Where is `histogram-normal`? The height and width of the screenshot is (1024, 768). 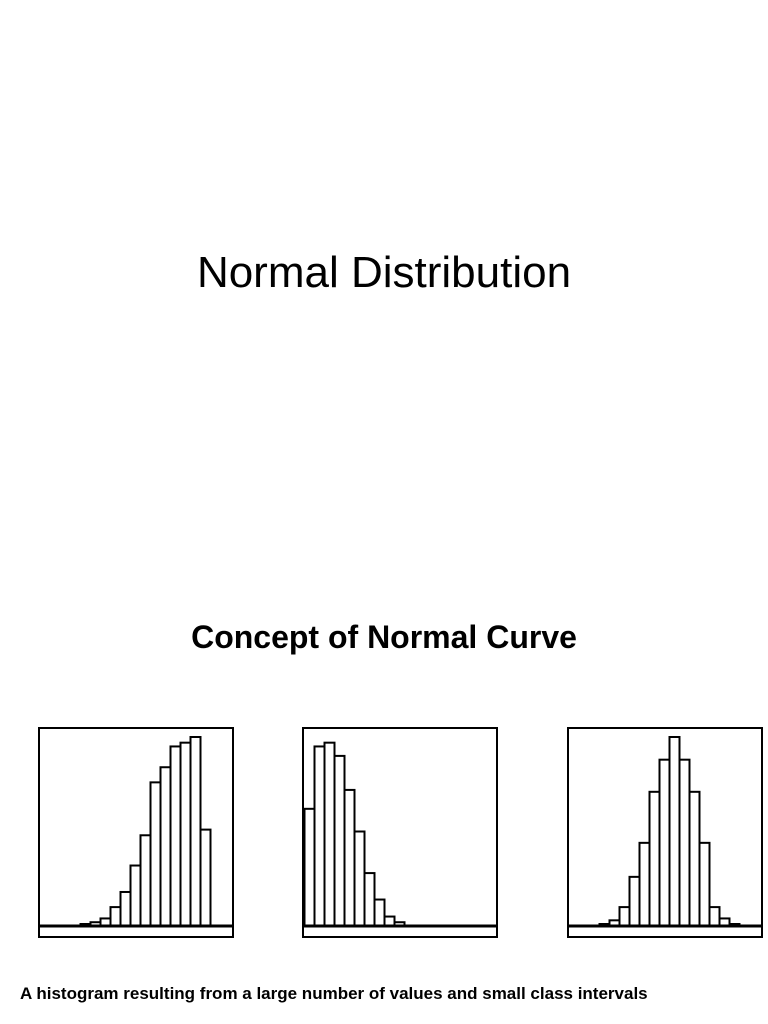 histogram-normal is located at coordinates (665, 832).